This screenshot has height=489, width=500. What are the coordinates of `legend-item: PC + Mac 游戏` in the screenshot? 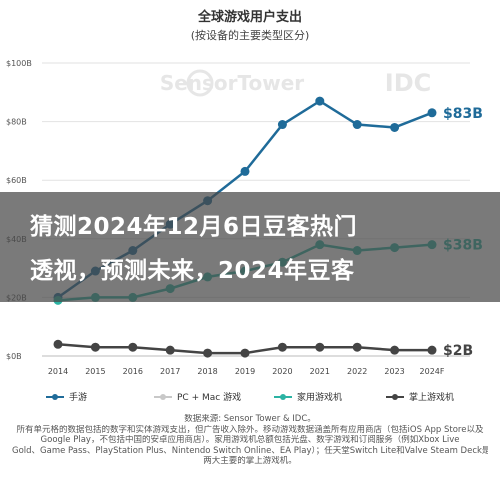 It's located at (197, 396).